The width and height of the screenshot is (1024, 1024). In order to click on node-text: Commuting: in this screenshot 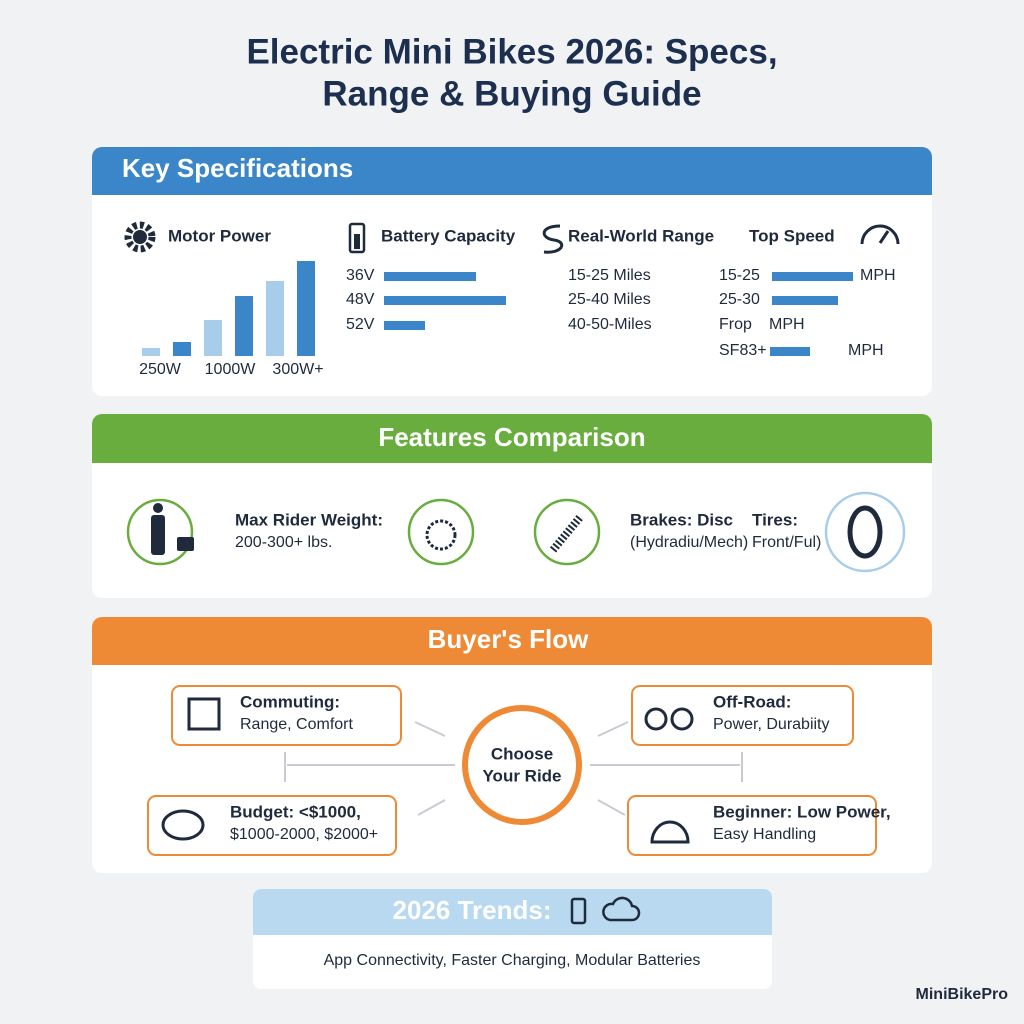, I will do `click(290, 701)`.